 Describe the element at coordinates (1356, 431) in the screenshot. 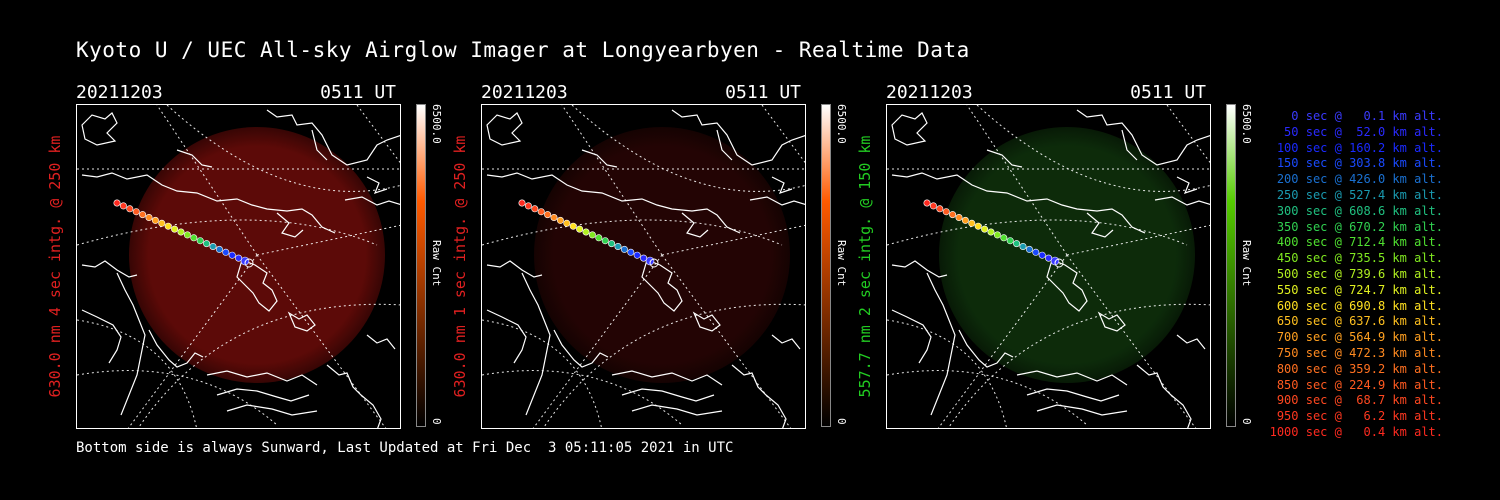

I see `legend-item: 1000 sec @ 0.4 km alt.` at that location.